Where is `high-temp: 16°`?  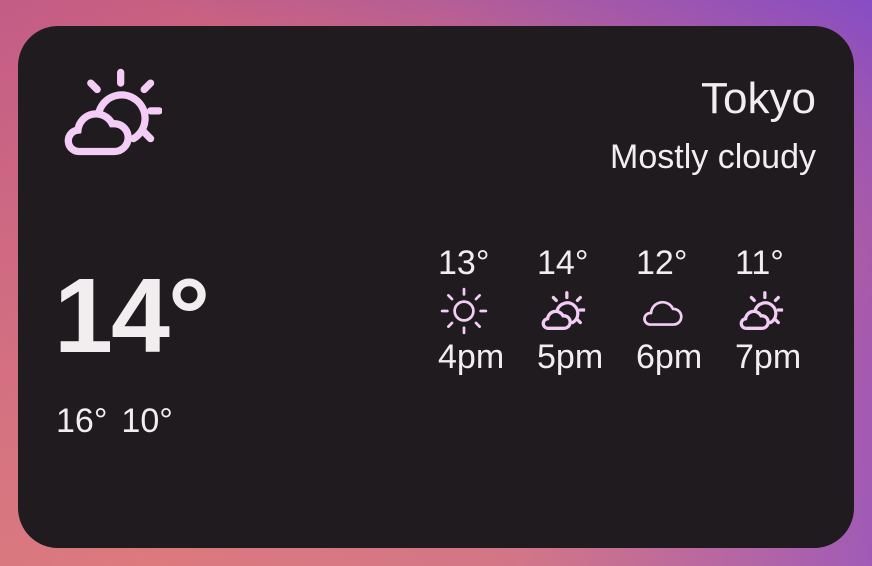
high-temp: 16° is located at coordinates (82, 421).